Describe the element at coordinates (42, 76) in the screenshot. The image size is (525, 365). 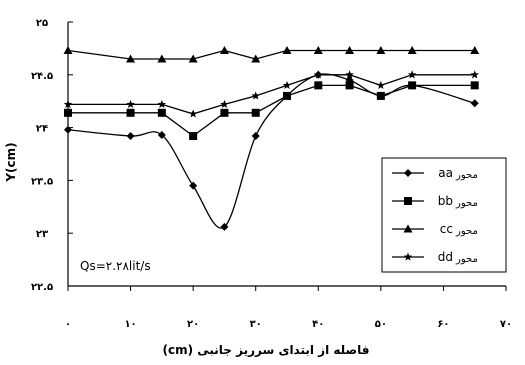
I see `y-tick-label: ۲۴.۵` at that location.